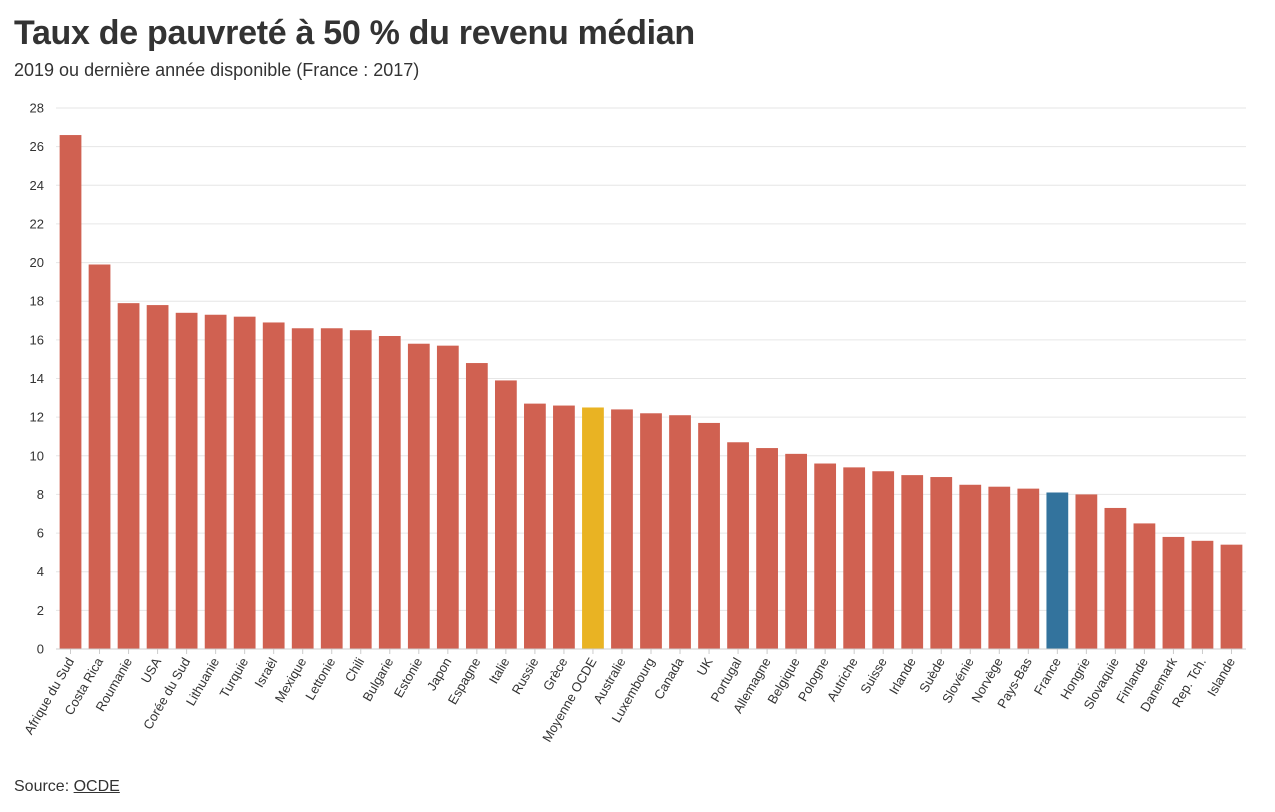 The image size is (1275, 812). I want to click on y-tick-label: 24, so click(37, 185).